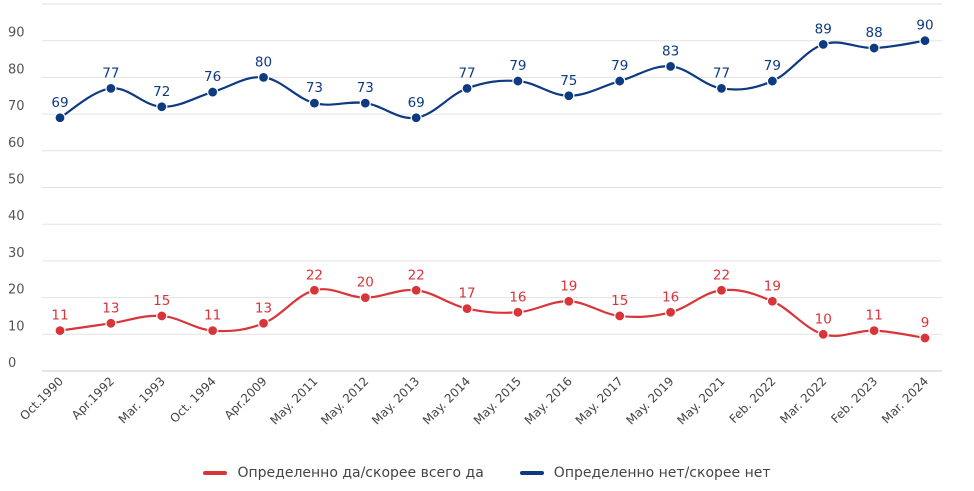 The width and height of the screenshot is (974, 491). Describe the element at coordinates (531, 473) in the screenshot. I see `legend-swatch-no` at that location.